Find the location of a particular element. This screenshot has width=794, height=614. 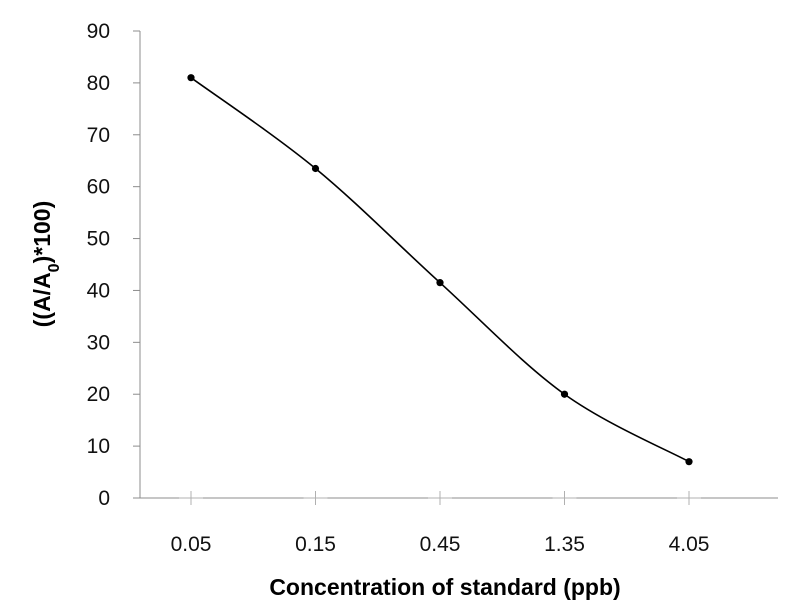

y-tick-labels: 0 10 20 30 40 50 60 70 80 90 is located at coordinates (98, 265).